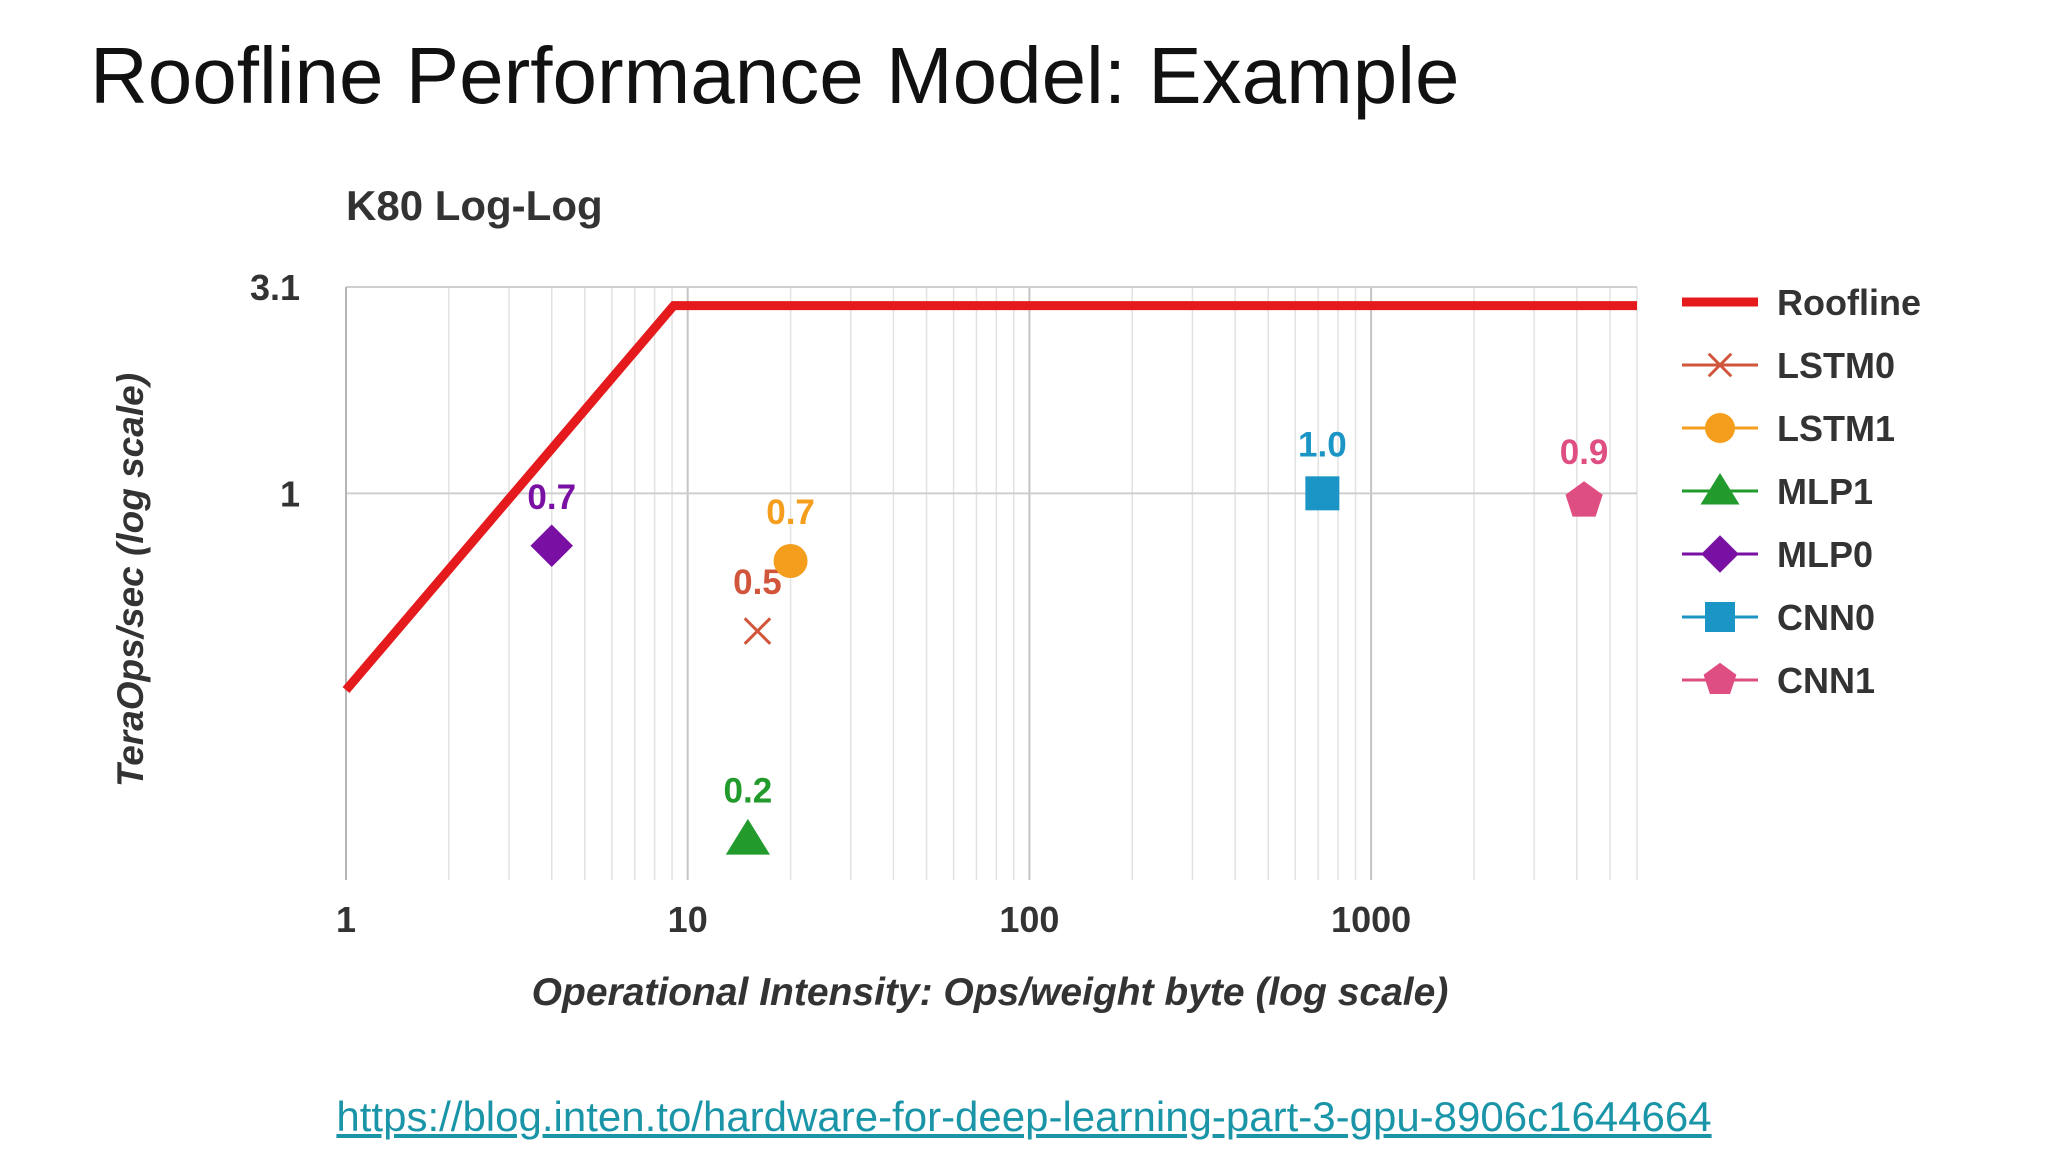 The image size is (2048, 1152). I want to click on legend: Roofline LSTM0 LSTM1 MLP1 MLP0 CNN0 CNN1, so click(1801, 491).